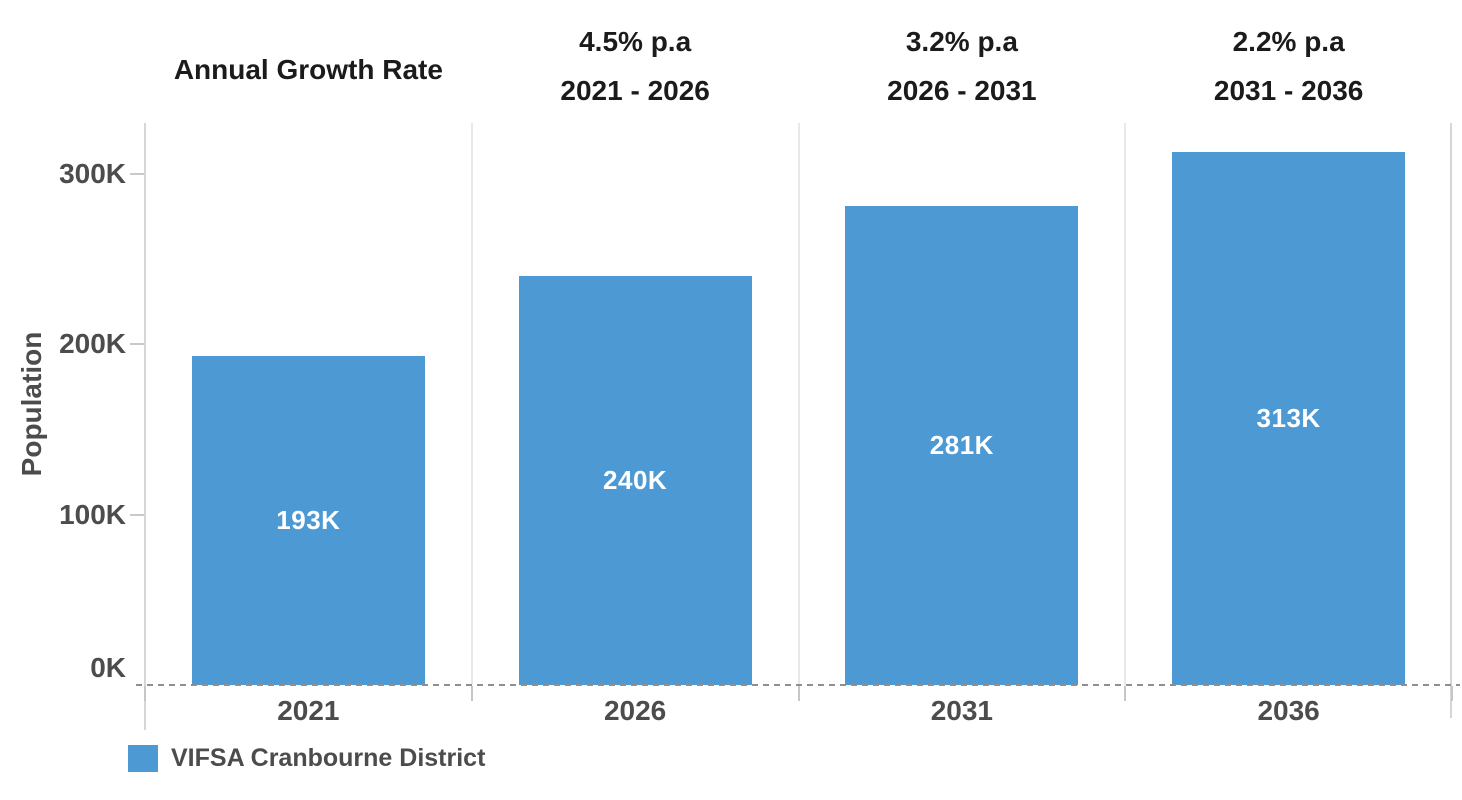 This screenshot has width=1462, height=800. I want to click on bar-value-label: 281K, so click(961, 445).